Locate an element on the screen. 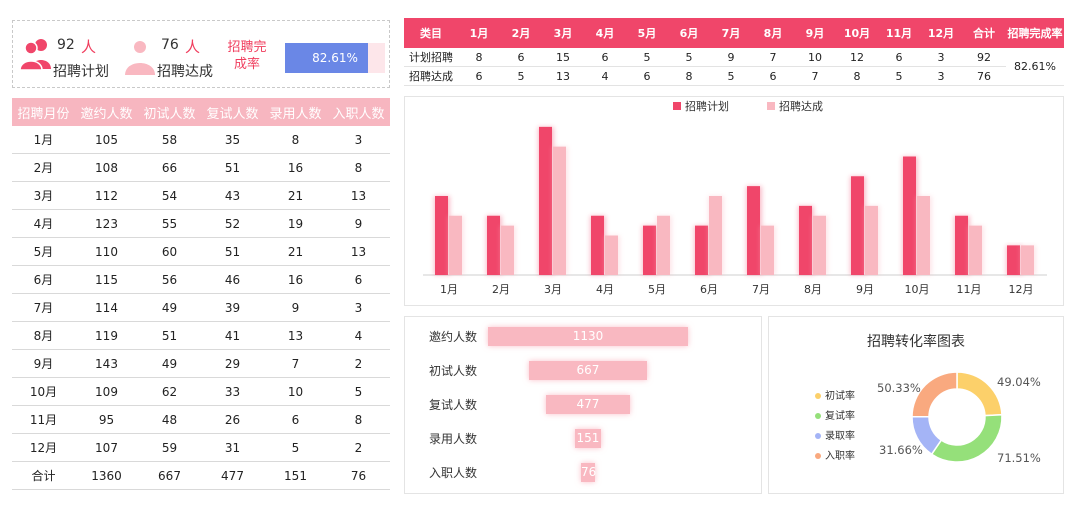 This screenshot has width=1080, height=506. table-cell: 10月 is located at coordinates (43, 391).